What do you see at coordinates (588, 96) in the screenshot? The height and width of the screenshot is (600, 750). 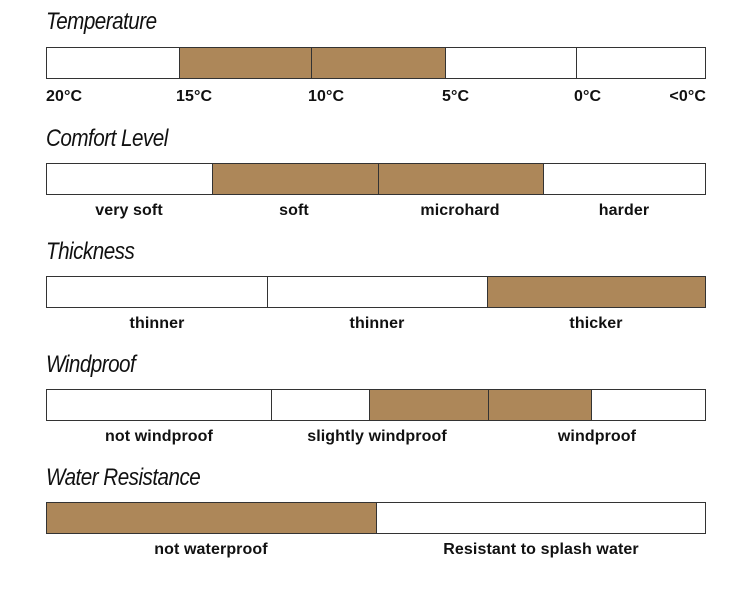 I see `temperature-label-0c: 0°C` at bounding box center [588, 96].